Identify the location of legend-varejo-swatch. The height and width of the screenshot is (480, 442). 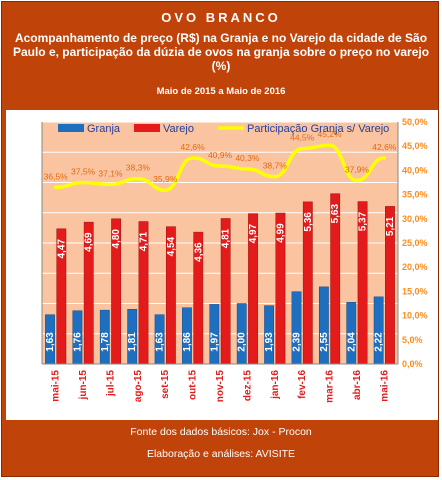
(147, 128).